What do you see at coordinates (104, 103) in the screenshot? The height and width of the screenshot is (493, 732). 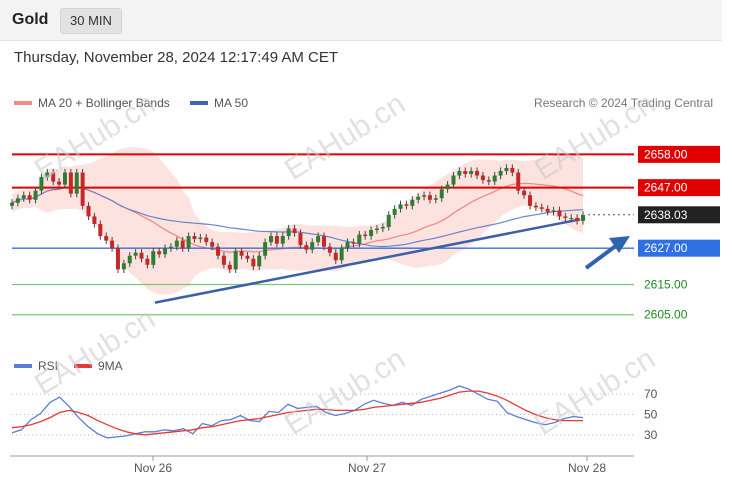 I see `legend-label-ma20: MA 20 + Bollinger Bands` at bounding box center [104, 103].